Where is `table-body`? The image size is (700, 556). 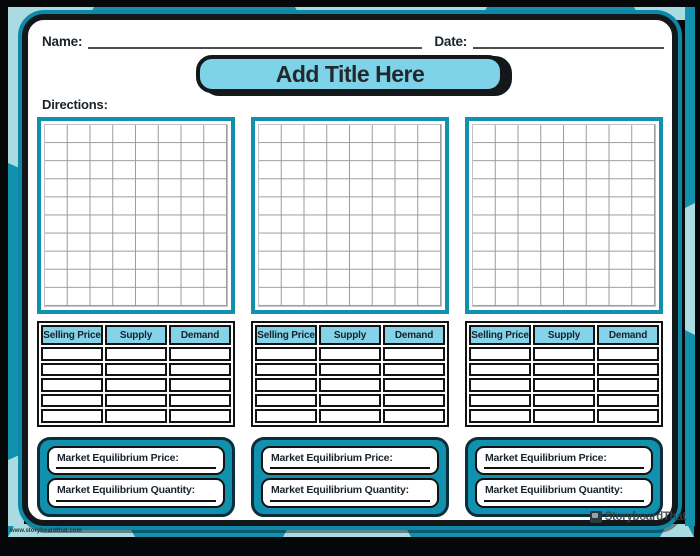
table-body is located at coordinates (136, 385).